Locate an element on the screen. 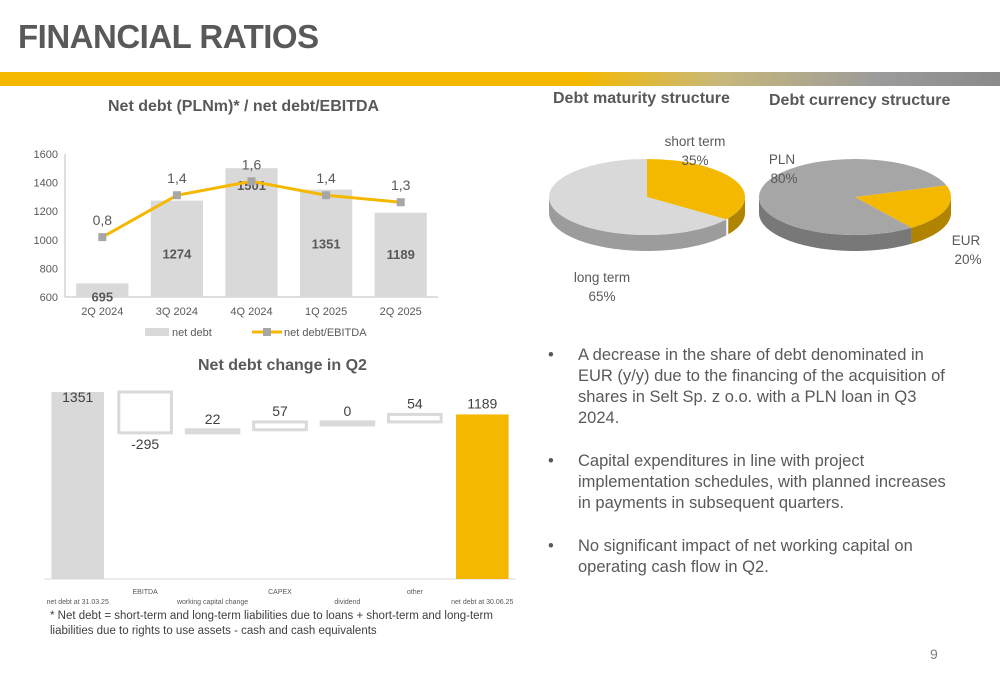 This screenshot has width=1000, height=685. y-tick-label: 1200 is located at coordinates (46, 212).